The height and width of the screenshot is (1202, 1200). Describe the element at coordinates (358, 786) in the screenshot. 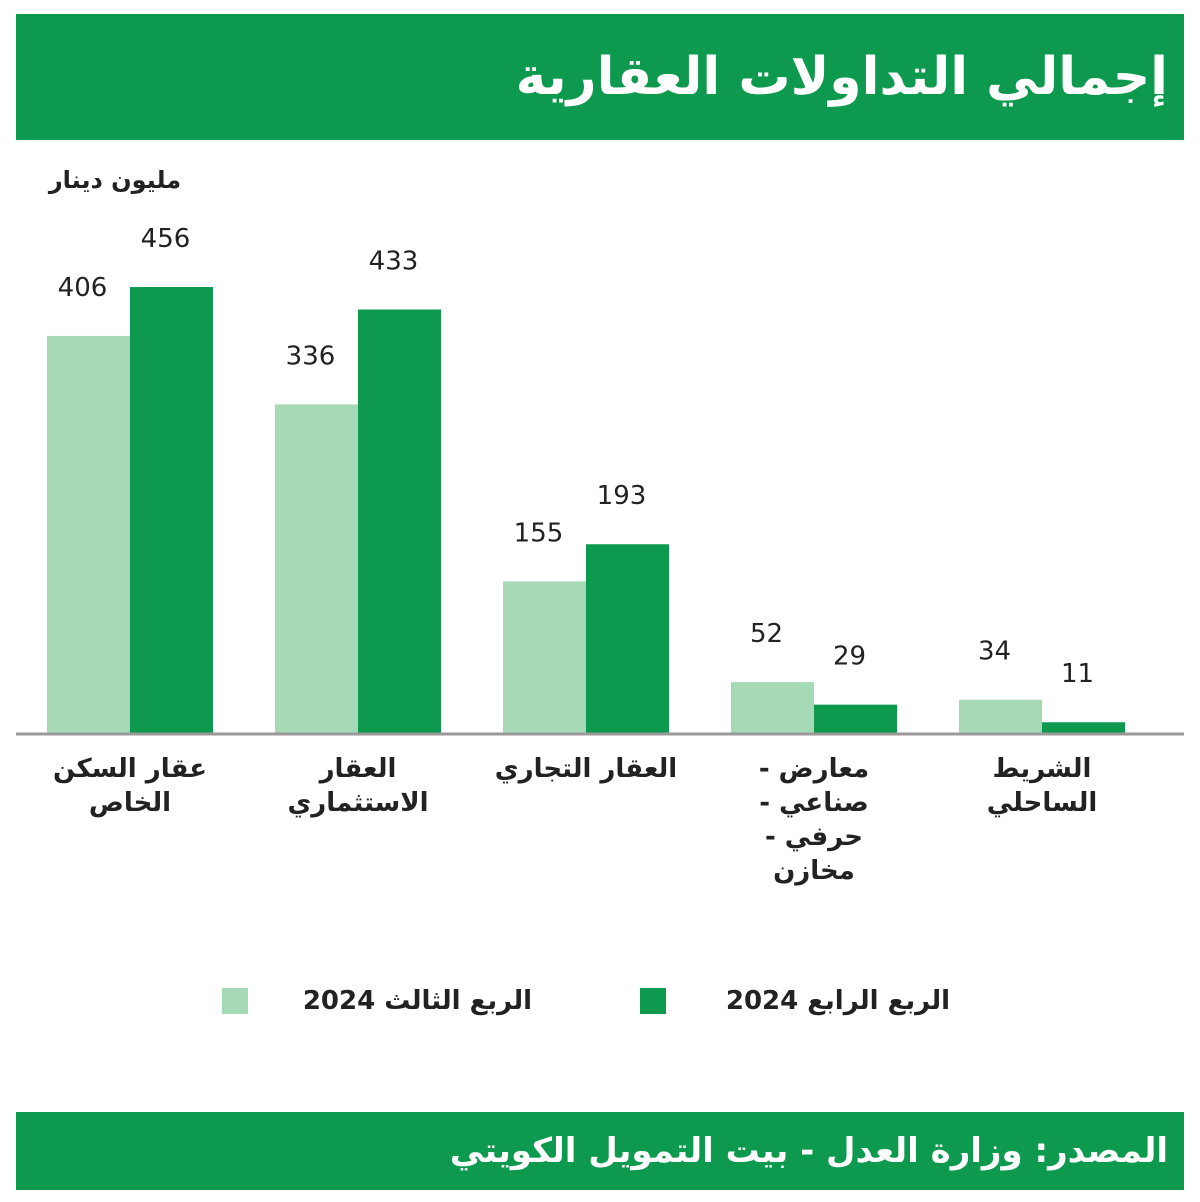

I see `x-tick-label: العقار الاستثماري` at that location.